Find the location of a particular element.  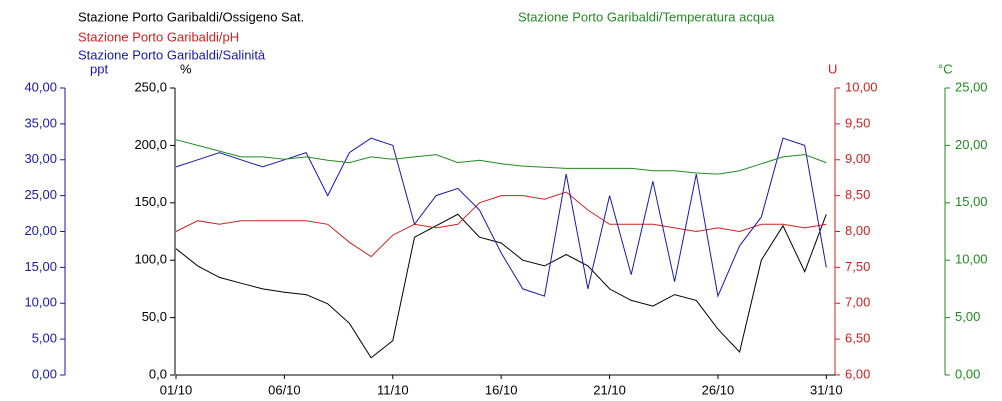

axis-unit: ppt is located at coordinates (99, 68).